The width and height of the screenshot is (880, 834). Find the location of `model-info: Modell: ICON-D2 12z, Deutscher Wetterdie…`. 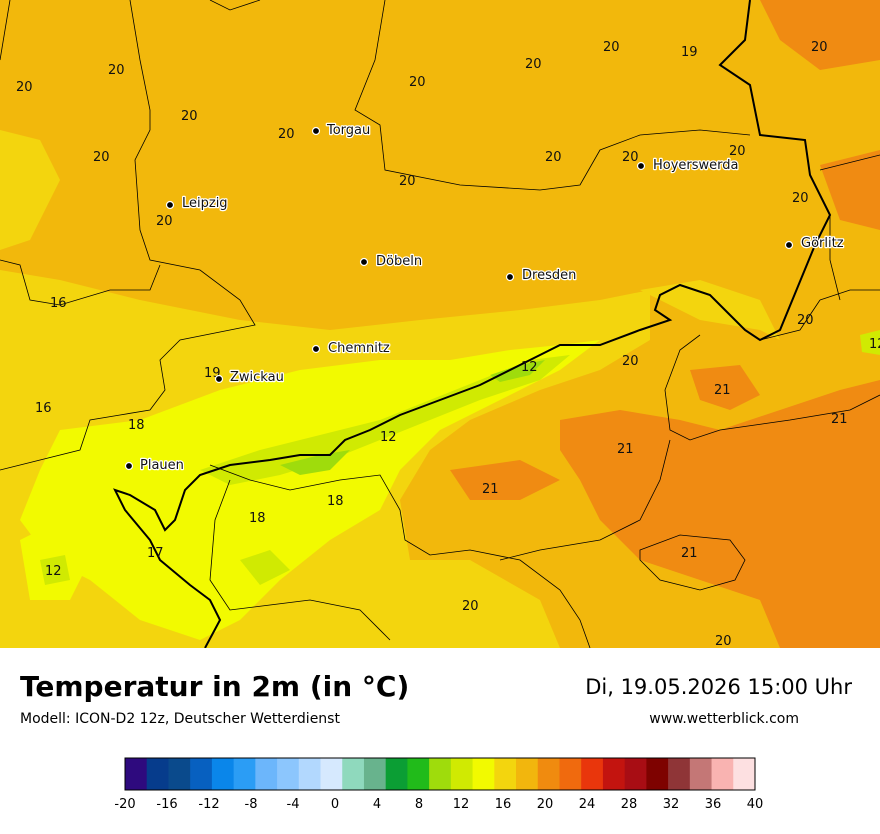

model-info: Modell: ICON-D2 12z, Deutscher Wetterdie… is located at coordinates (180, 719).